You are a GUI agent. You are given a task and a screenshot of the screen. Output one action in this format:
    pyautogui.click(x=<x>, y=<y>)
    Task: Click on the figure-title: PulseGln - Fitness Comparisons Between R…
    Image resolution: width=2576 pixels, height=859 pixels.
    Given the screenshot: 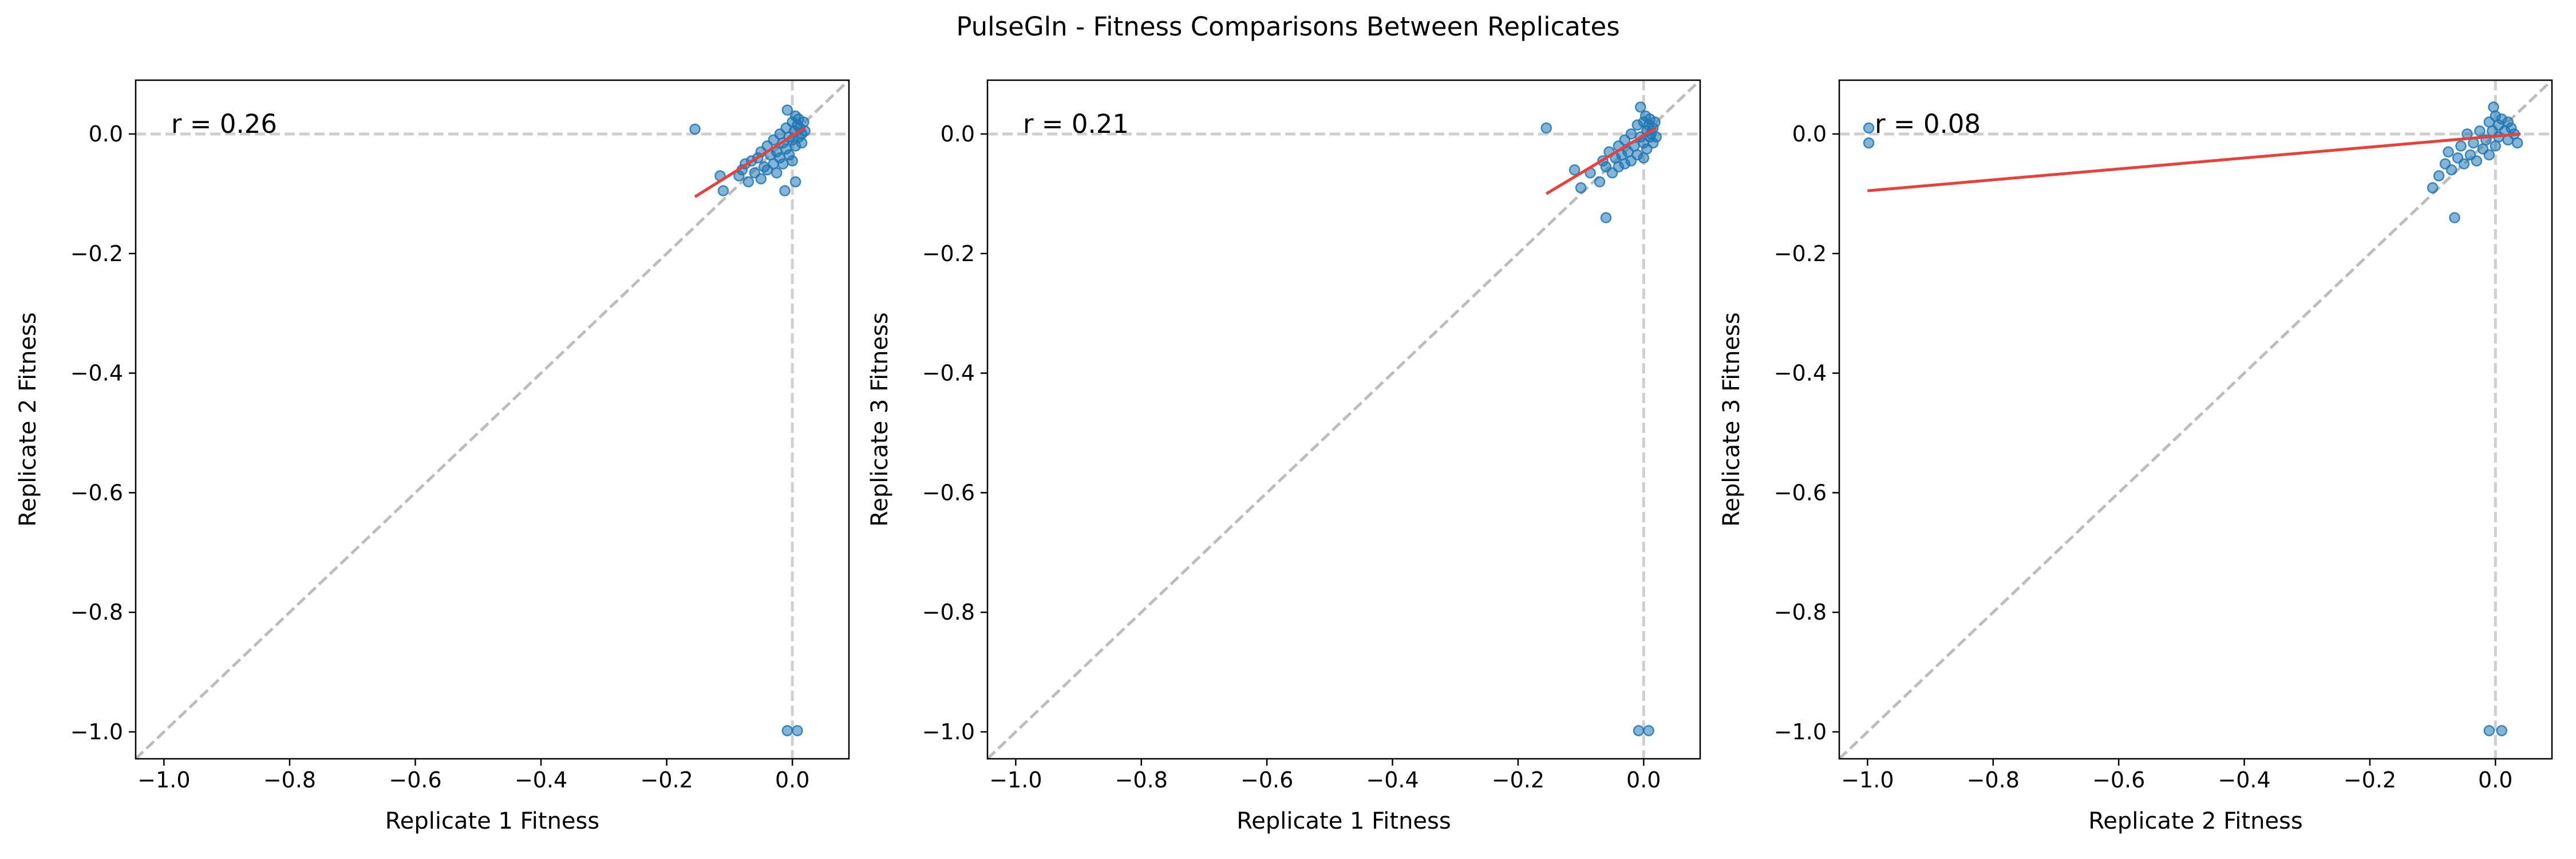 What is the action you would take?
    pyautogui.click(x=1288, y=26)
    